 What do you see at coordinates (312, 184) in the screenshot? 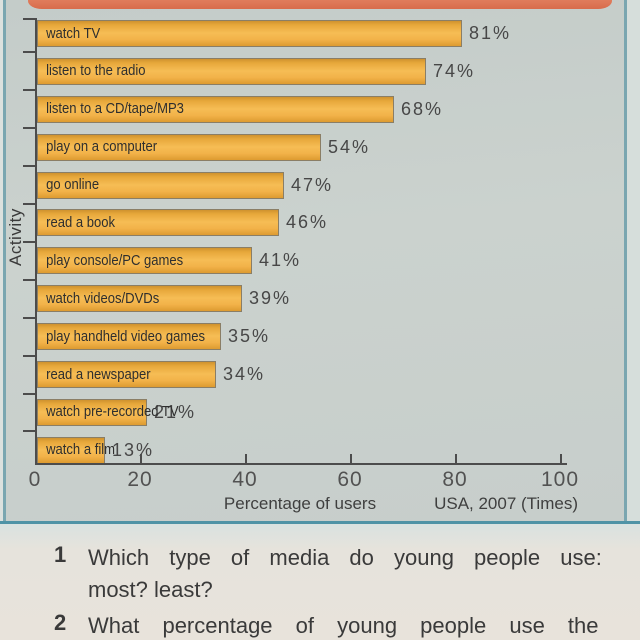
I see `bar-value-label: 47%` at bounding box center [312, 184].